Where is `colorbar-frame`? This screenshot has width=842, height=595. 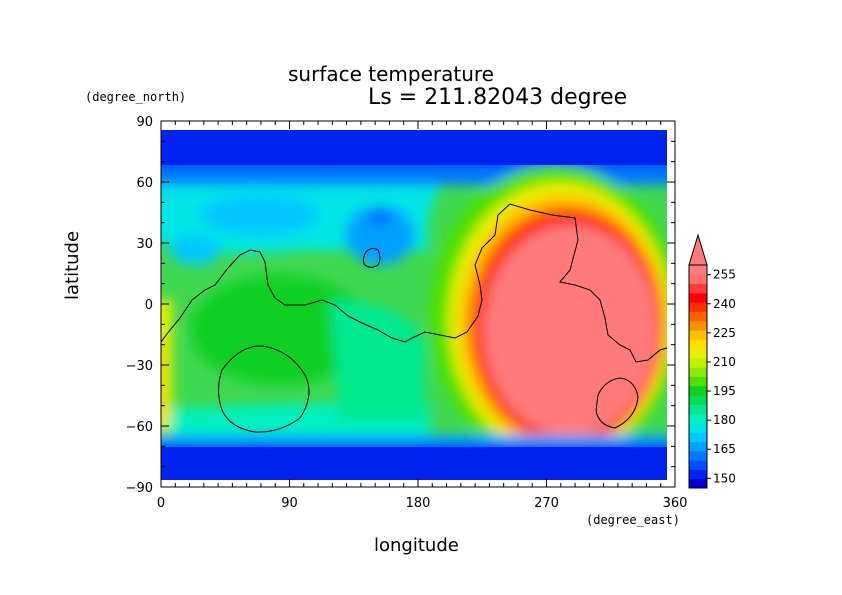
colorbar-frame is located at coordinates (698, 376).